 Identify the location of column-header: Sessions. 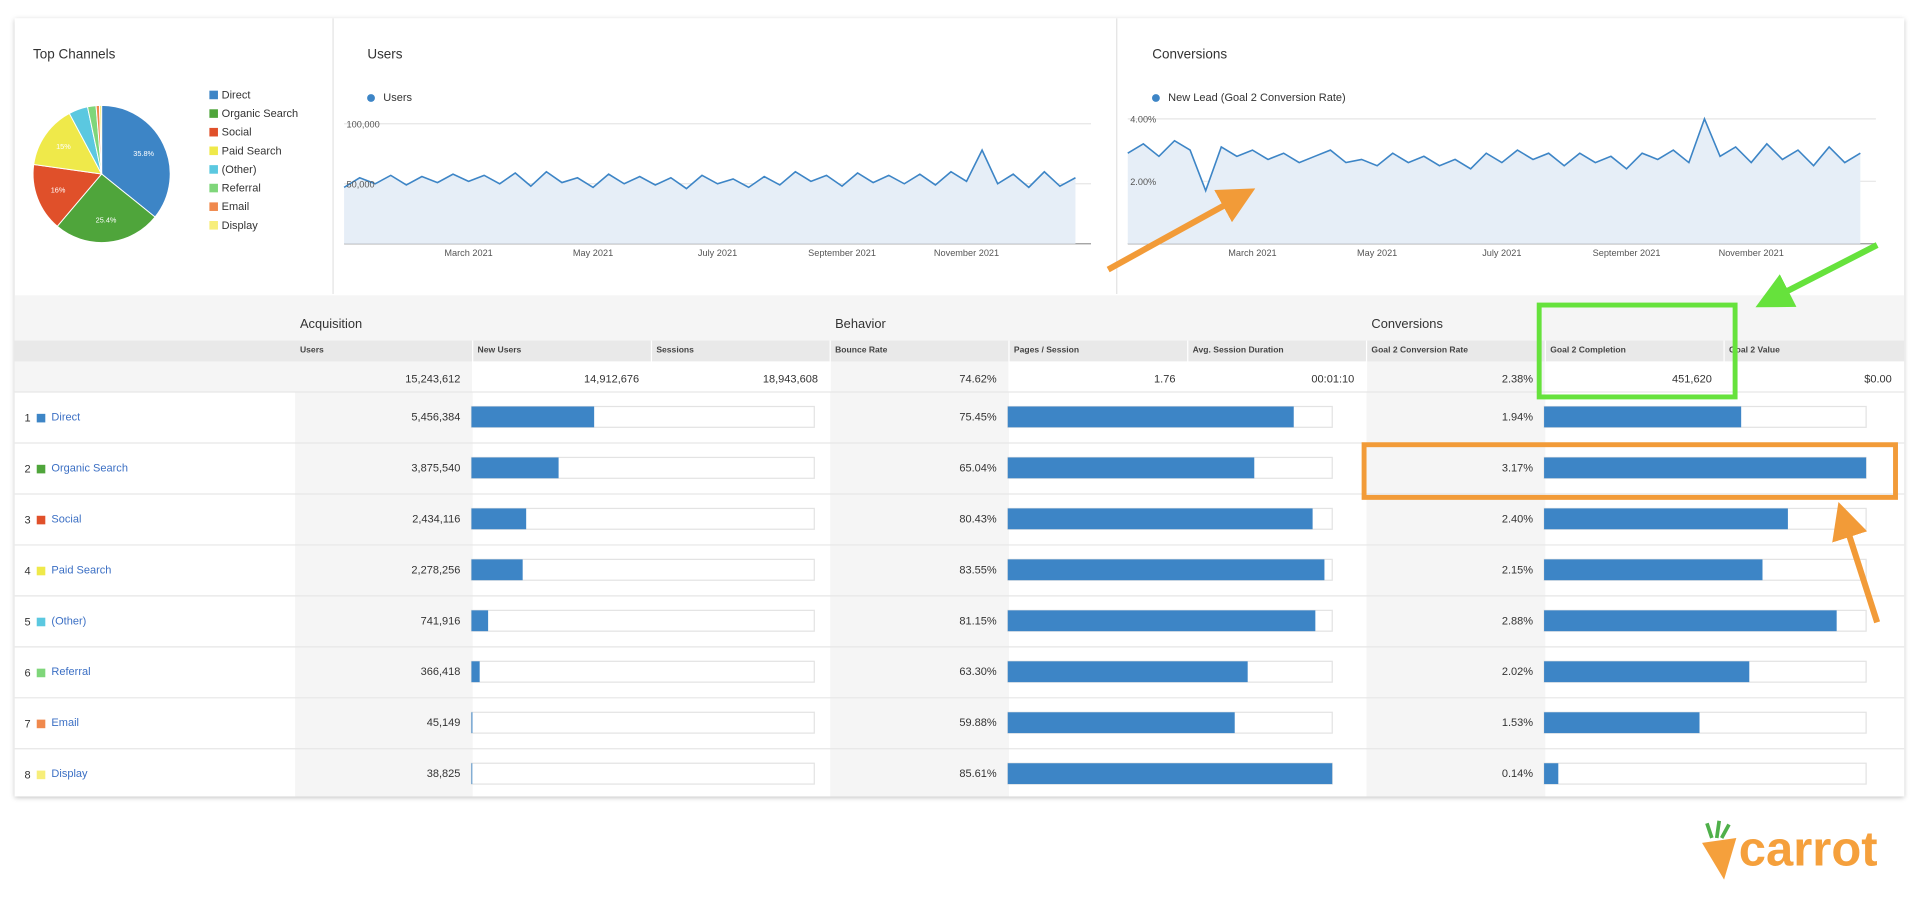
(675, 350).